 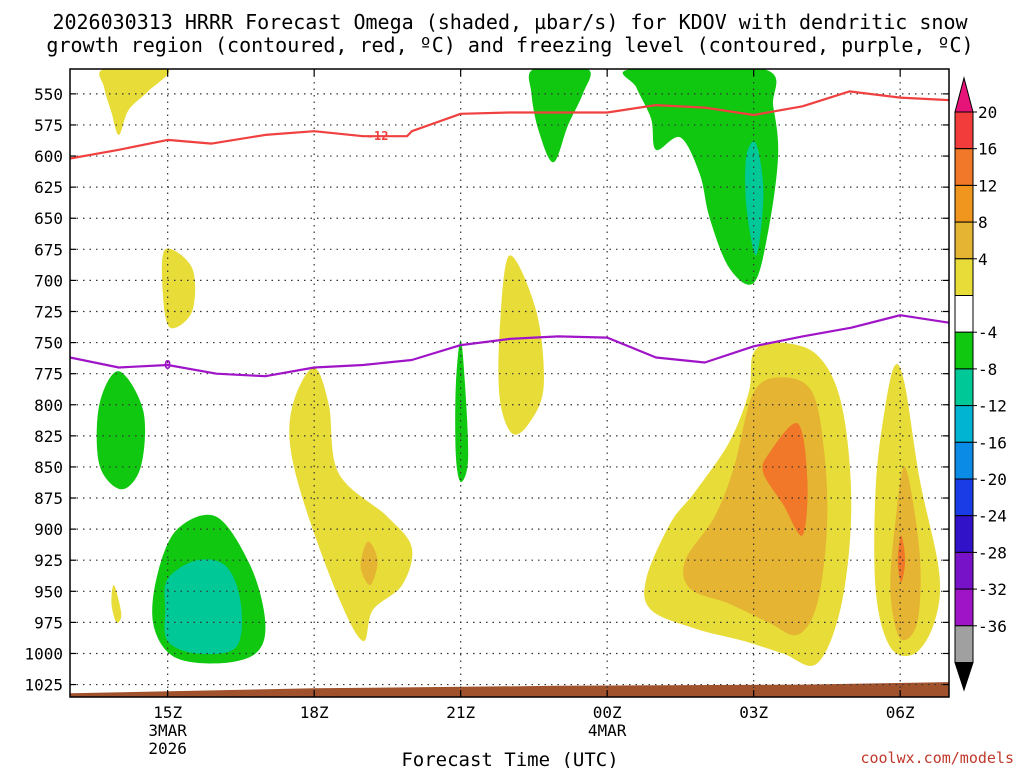 What do you see at coordinates (900, 712) in the screenshot?
I see `x-tick-label-06Z: 06Z` at bounding box center [900, 712].